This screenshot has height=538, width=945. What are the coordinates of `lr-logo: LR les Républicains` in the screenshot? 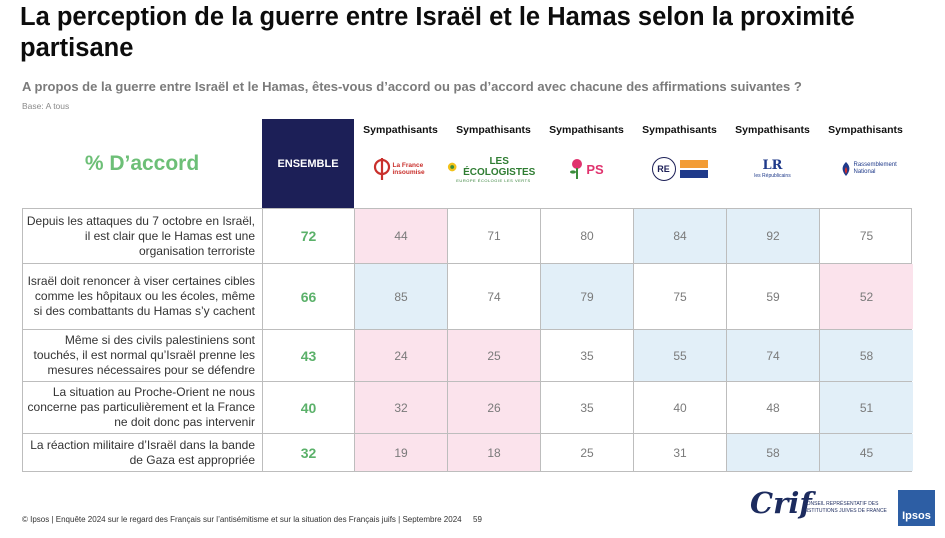 It's located at (772, 169).